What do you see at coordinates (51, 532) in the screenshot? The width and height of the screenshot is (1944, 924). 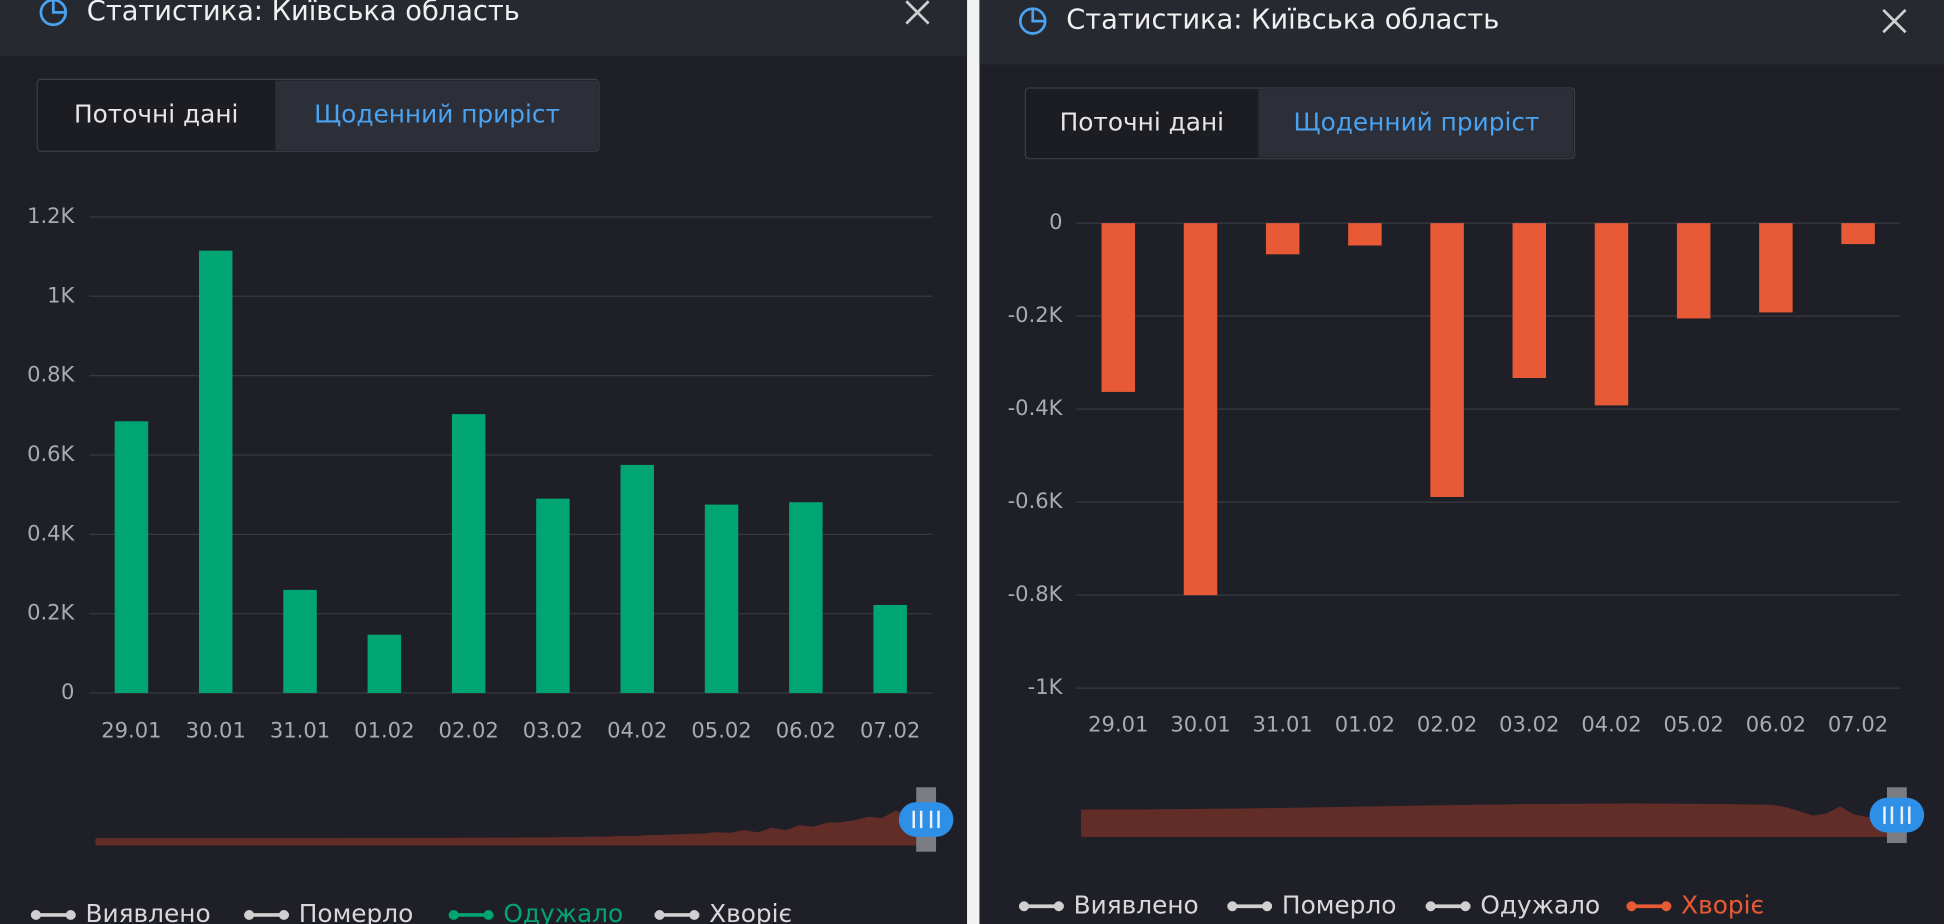 I see `y-tick-label: 0.4K` at bounding box center [51, 532].